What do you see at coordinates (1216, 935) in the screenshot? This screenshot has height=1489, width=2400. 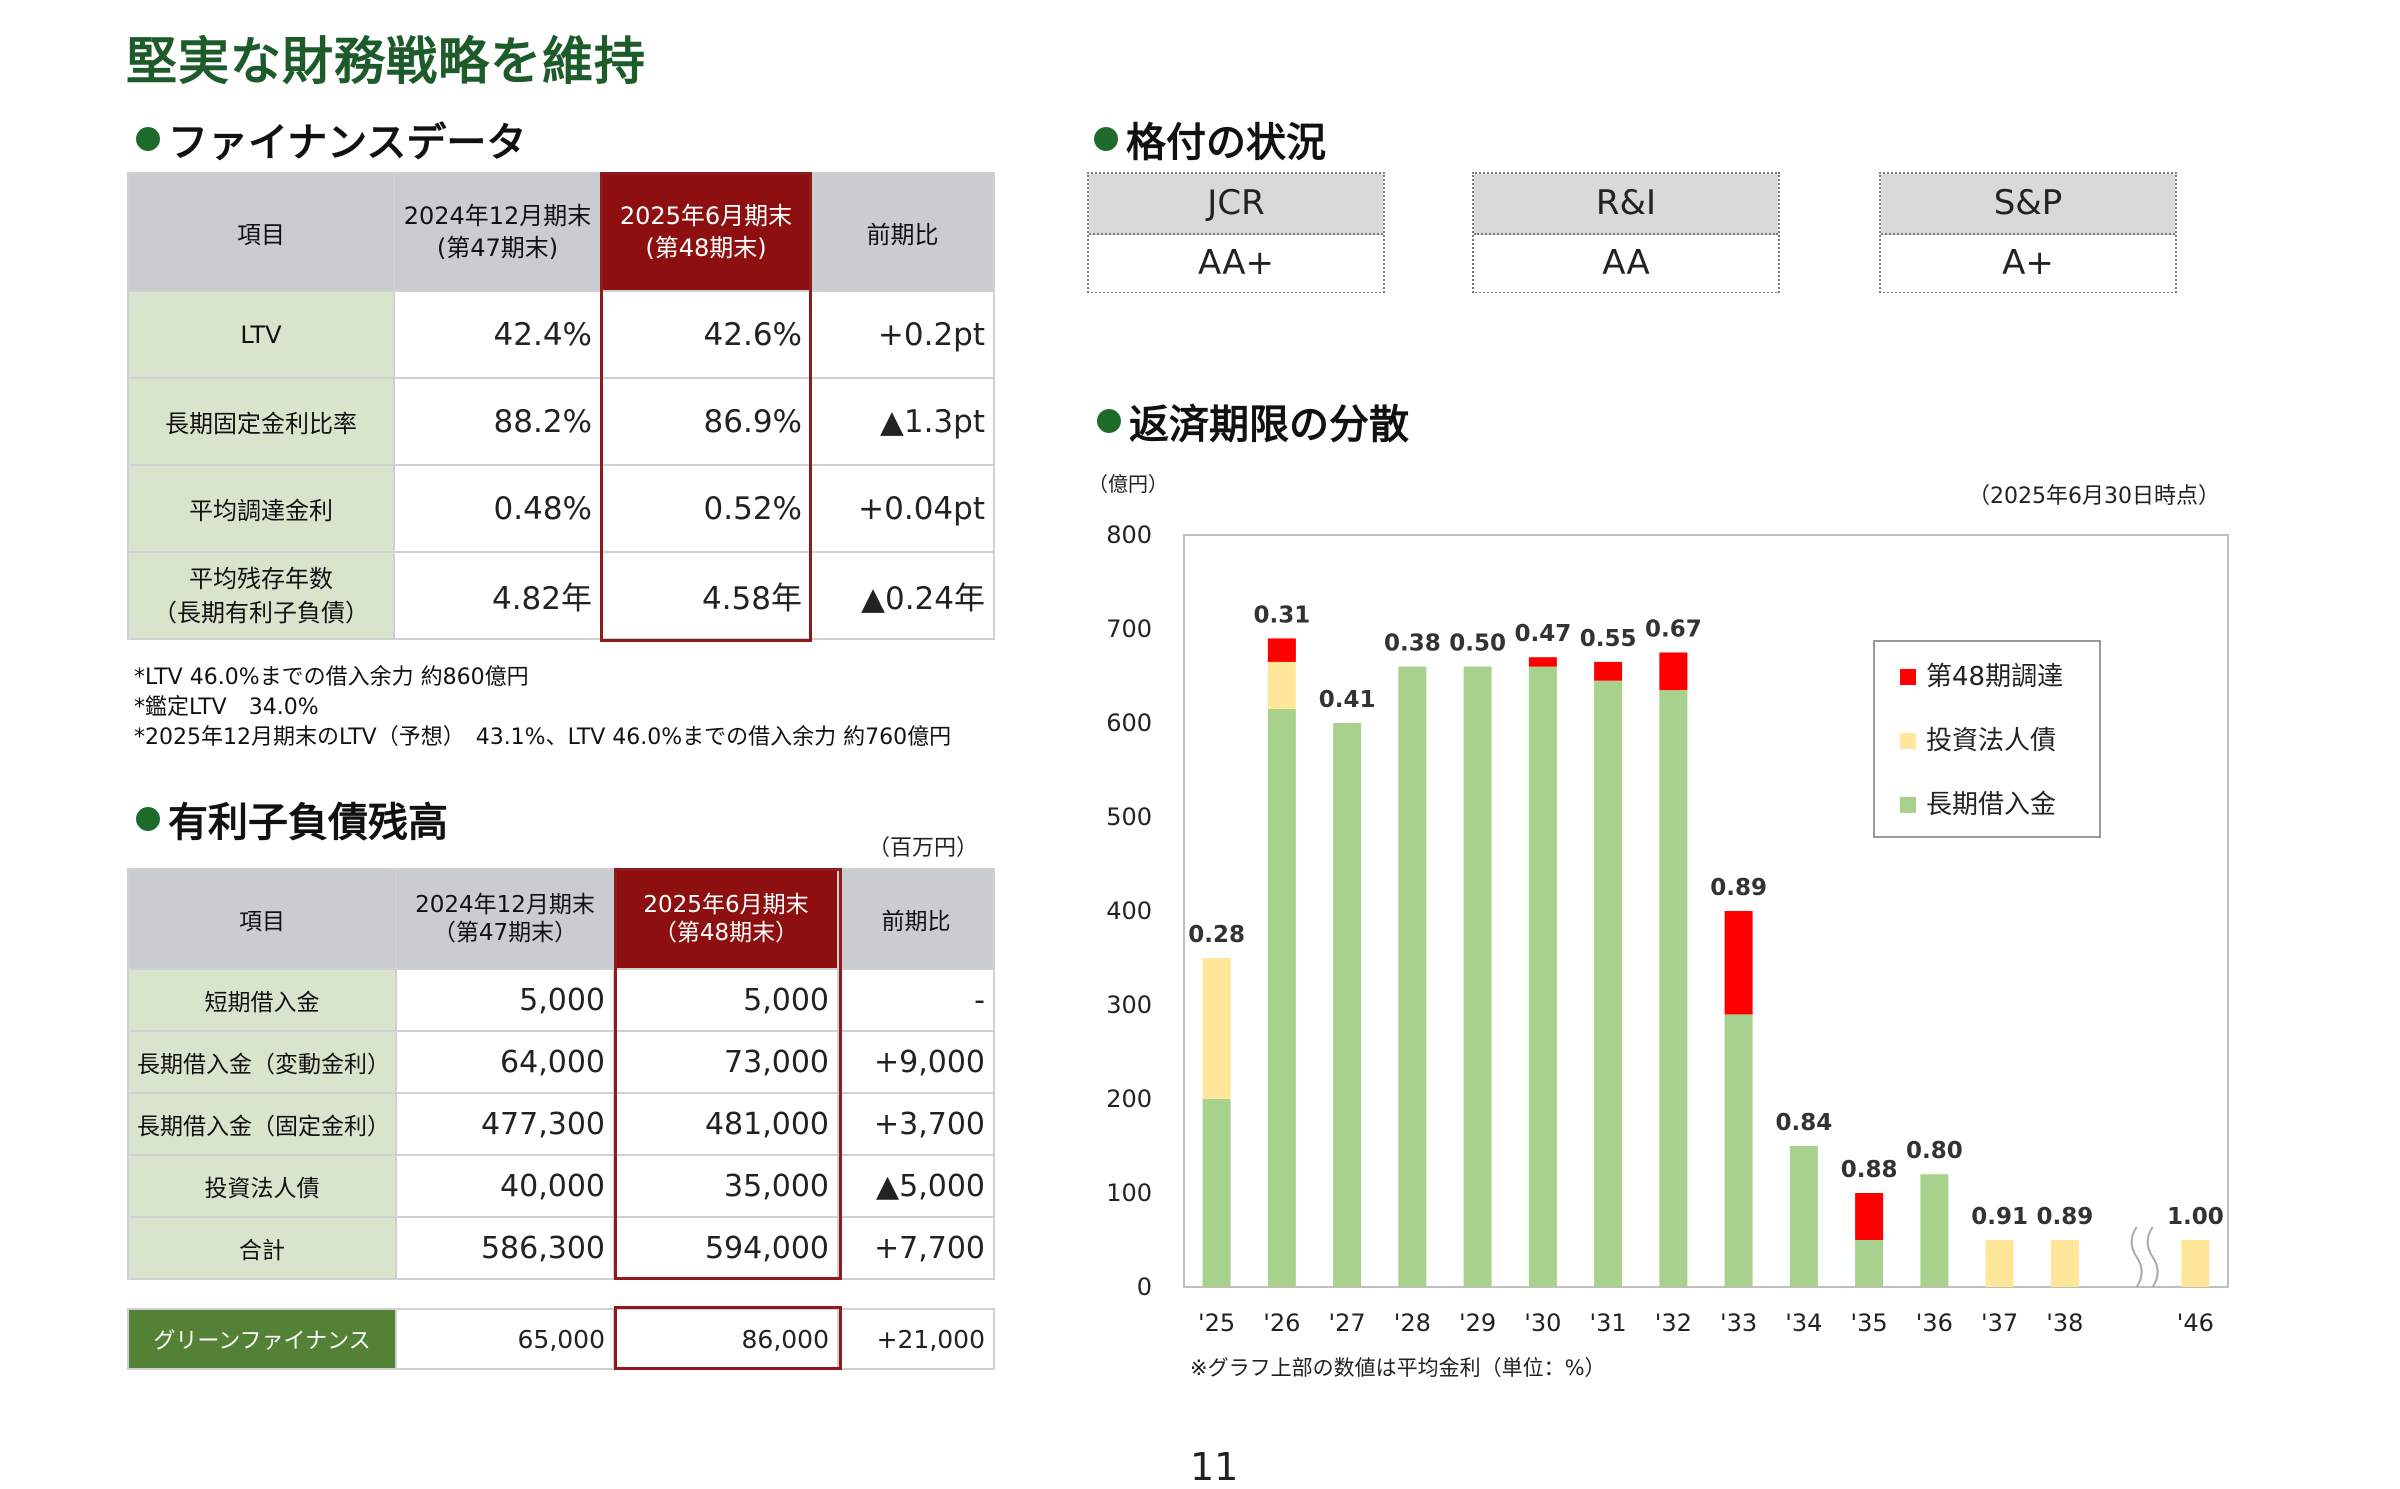 I see `rate-label: 0.28` at bounding box center [1216, 935].